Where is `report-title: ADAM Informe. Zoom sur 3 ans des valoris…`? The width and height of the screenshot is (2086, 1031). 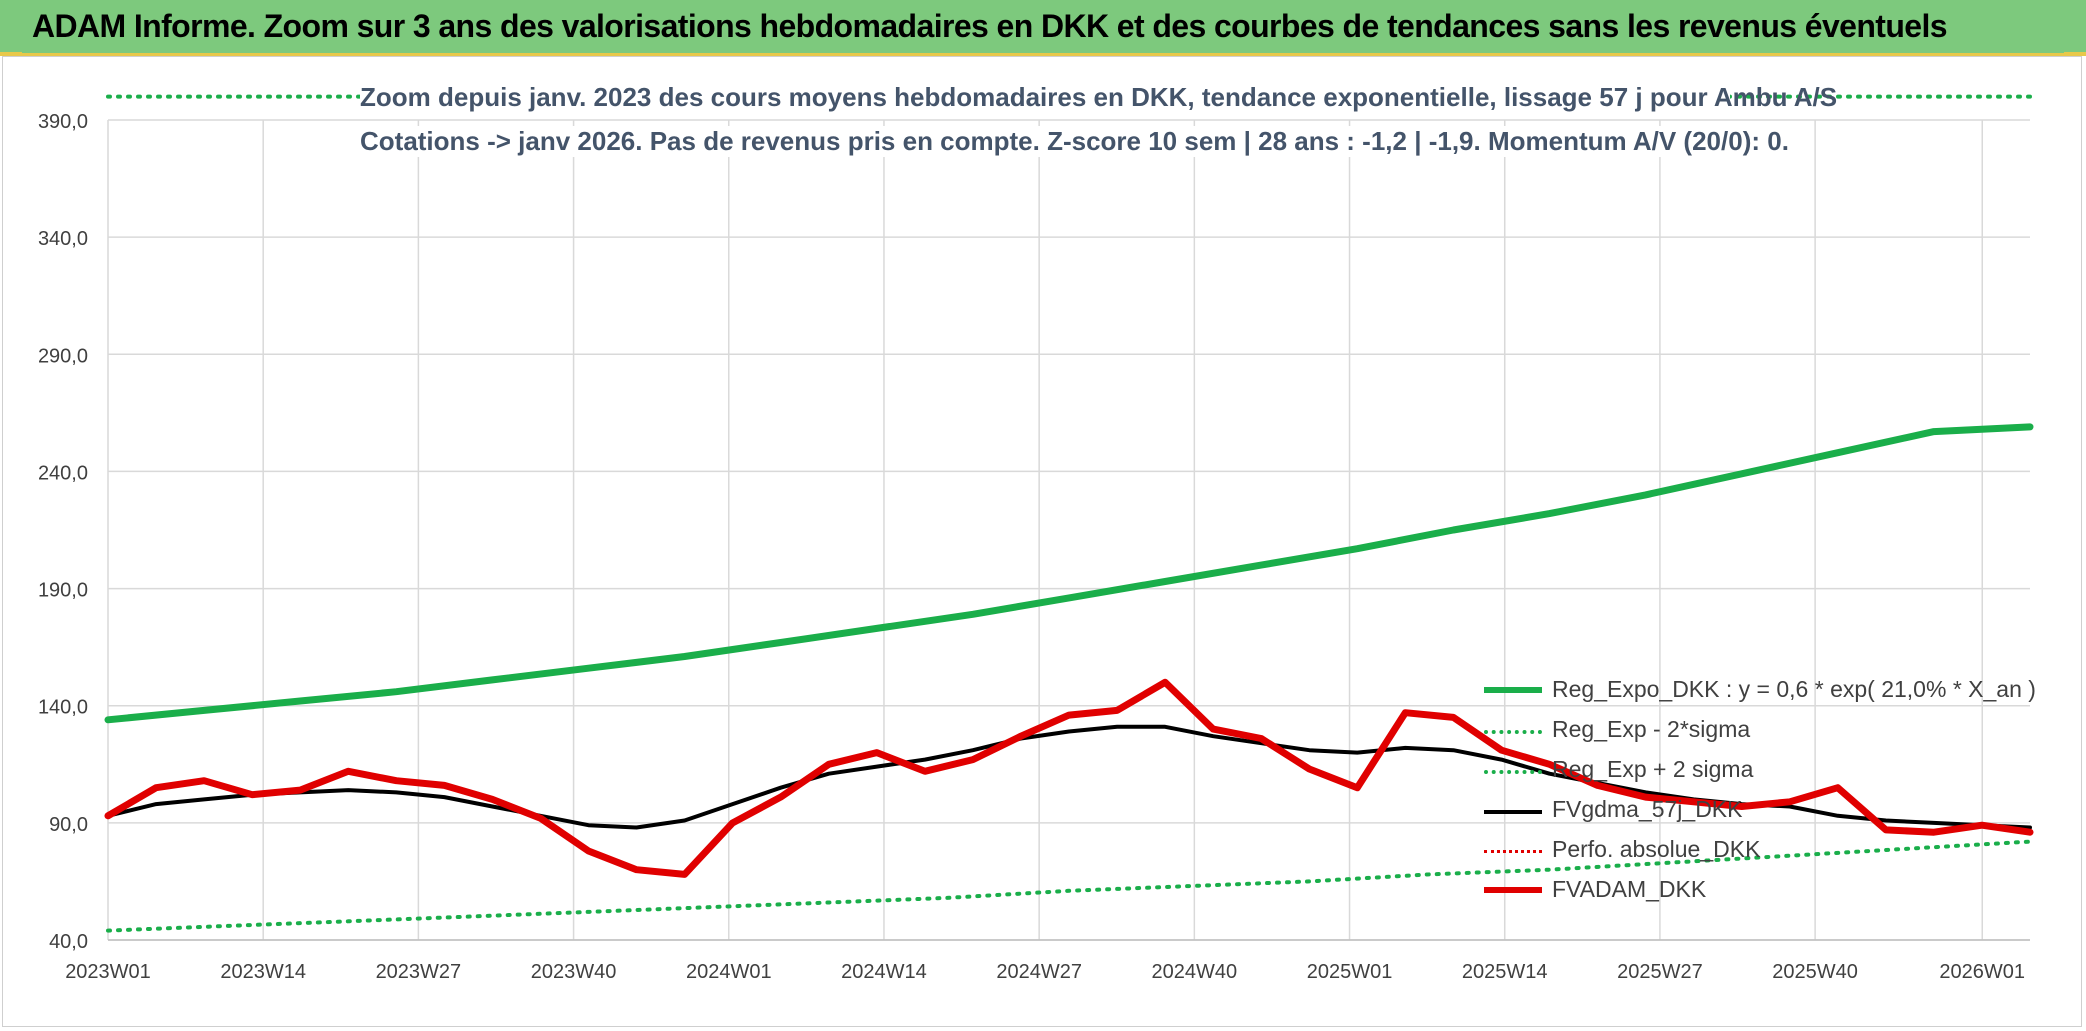
report-title: ADAM Informe. Zoom sur 3 ans des valoris… is located at coordinates (990, 26).